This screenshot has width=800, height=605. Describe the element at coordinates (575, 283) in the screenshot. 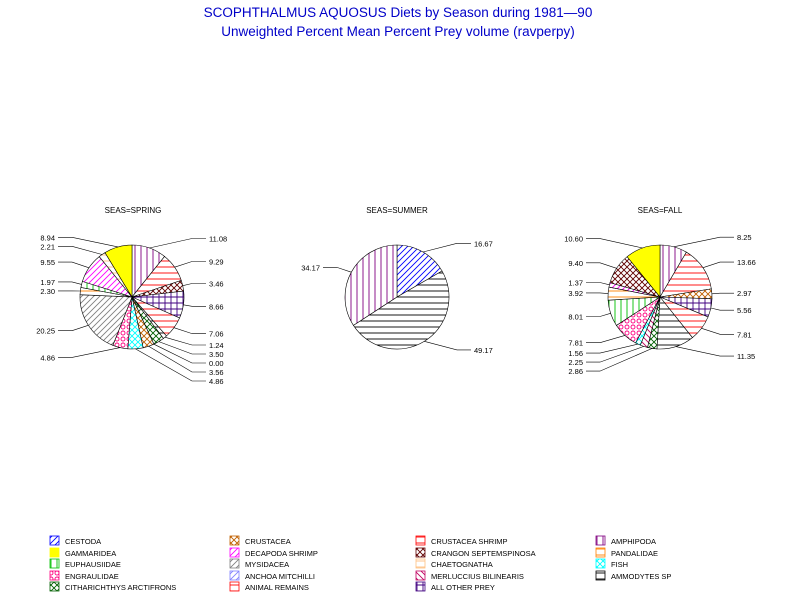

I see `pie-value-label: 1.37` at that location.